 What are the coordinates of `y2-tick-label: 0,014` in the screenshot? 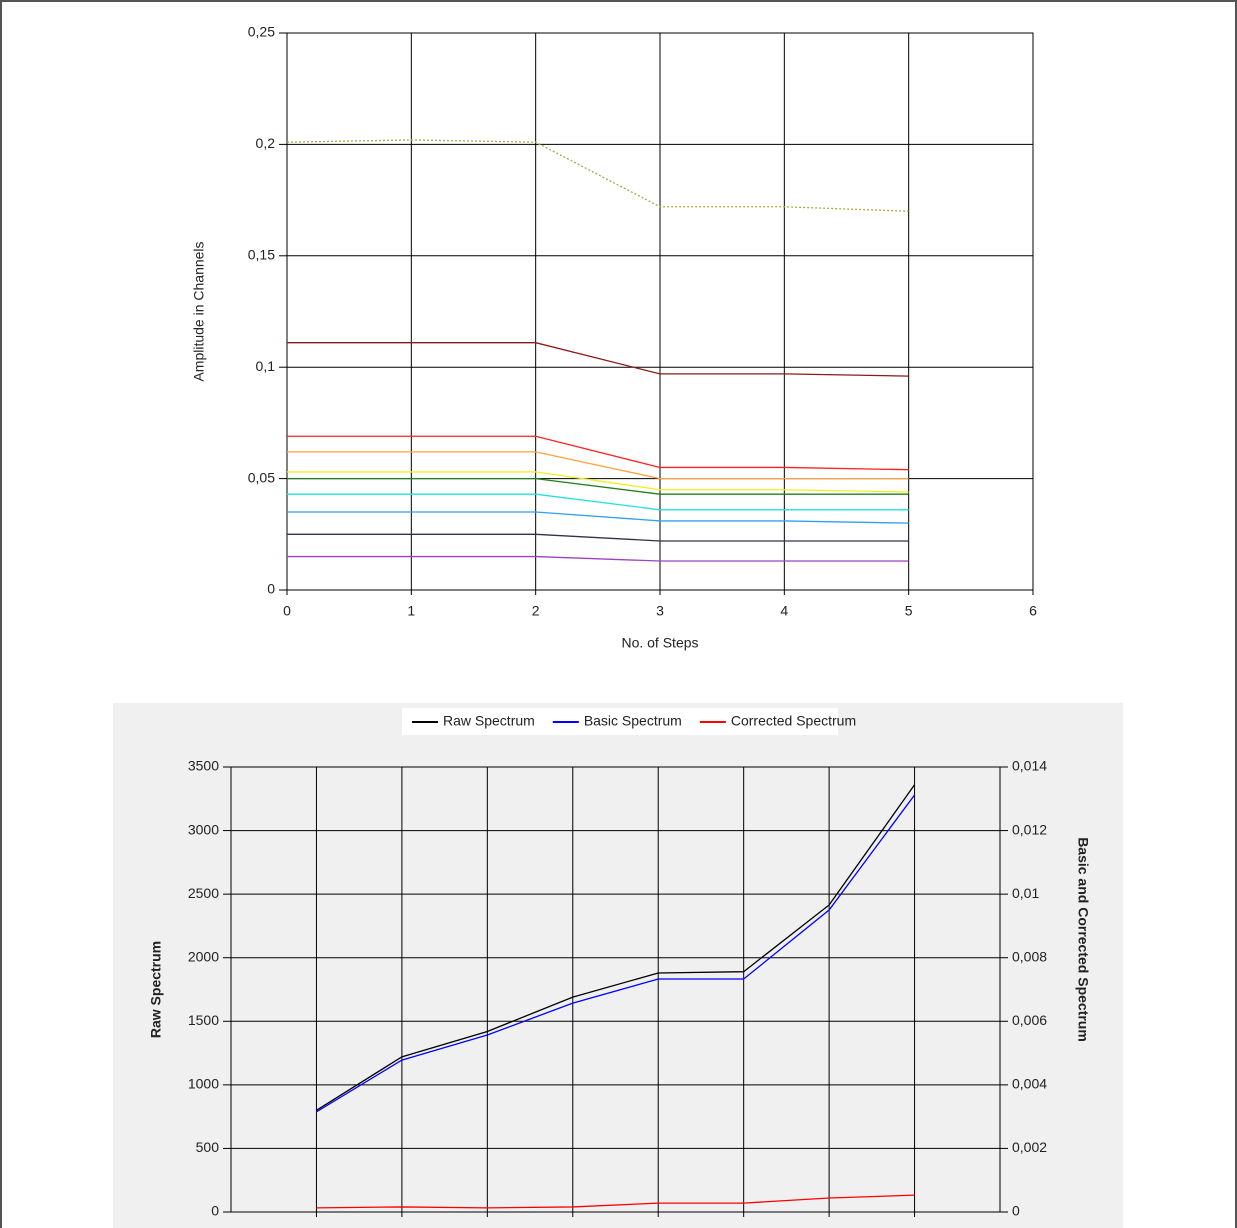 It's located at (1029, 766).